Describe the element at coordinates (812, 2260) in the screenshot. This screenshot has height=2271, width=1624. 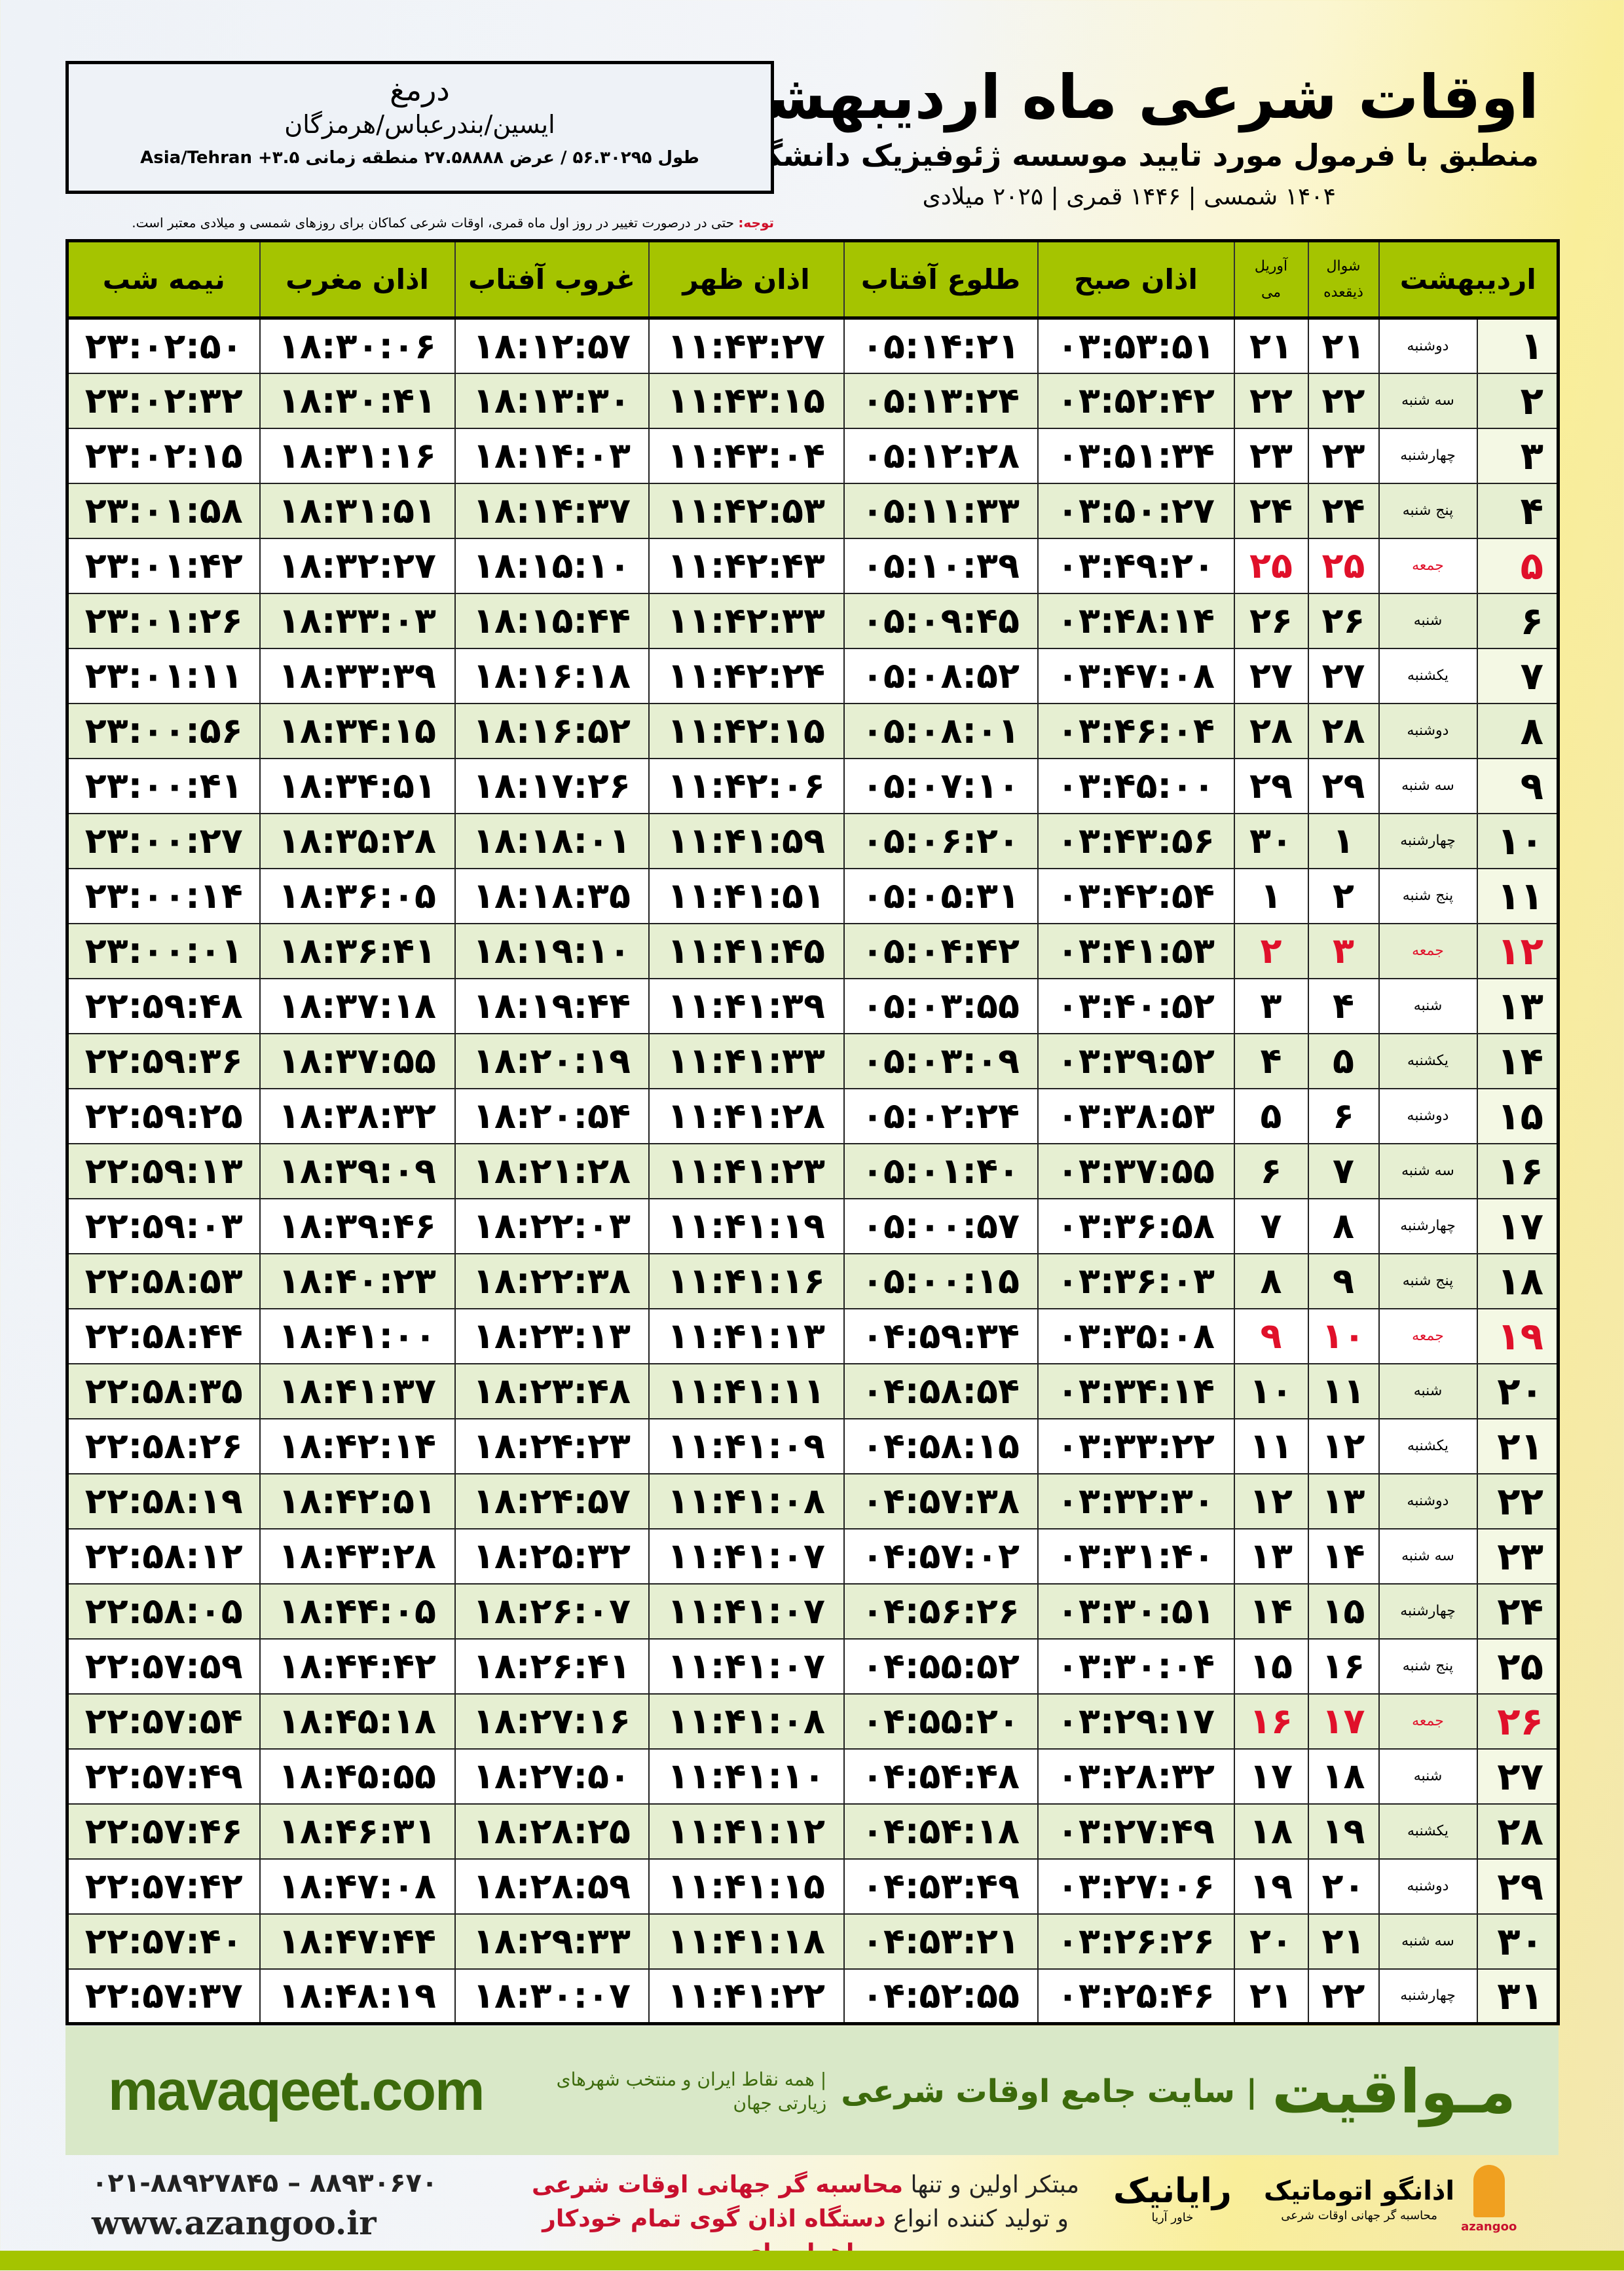
I see `bottom-bar` at that location.